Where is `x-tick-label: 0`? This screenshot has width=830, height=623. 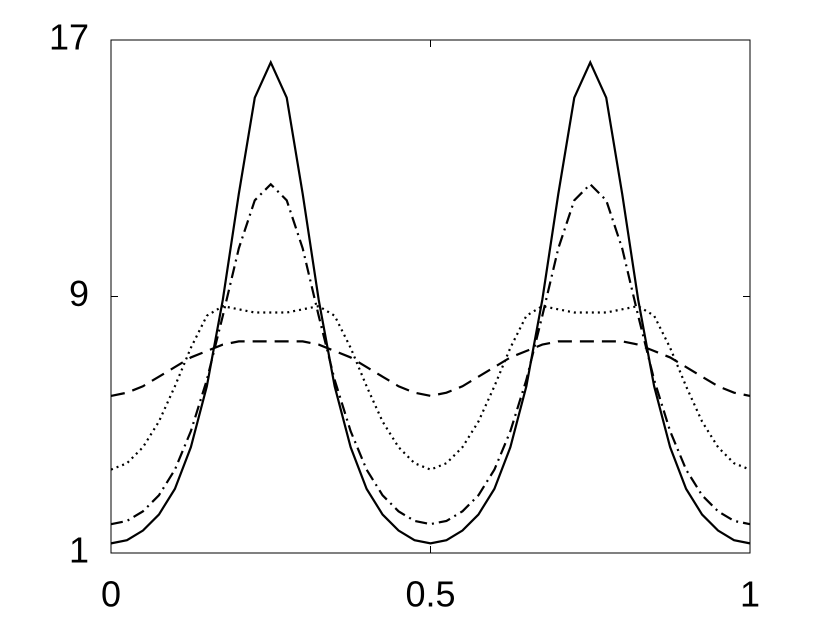 x-tick-label: 0 is located at coordinates (111, 594).